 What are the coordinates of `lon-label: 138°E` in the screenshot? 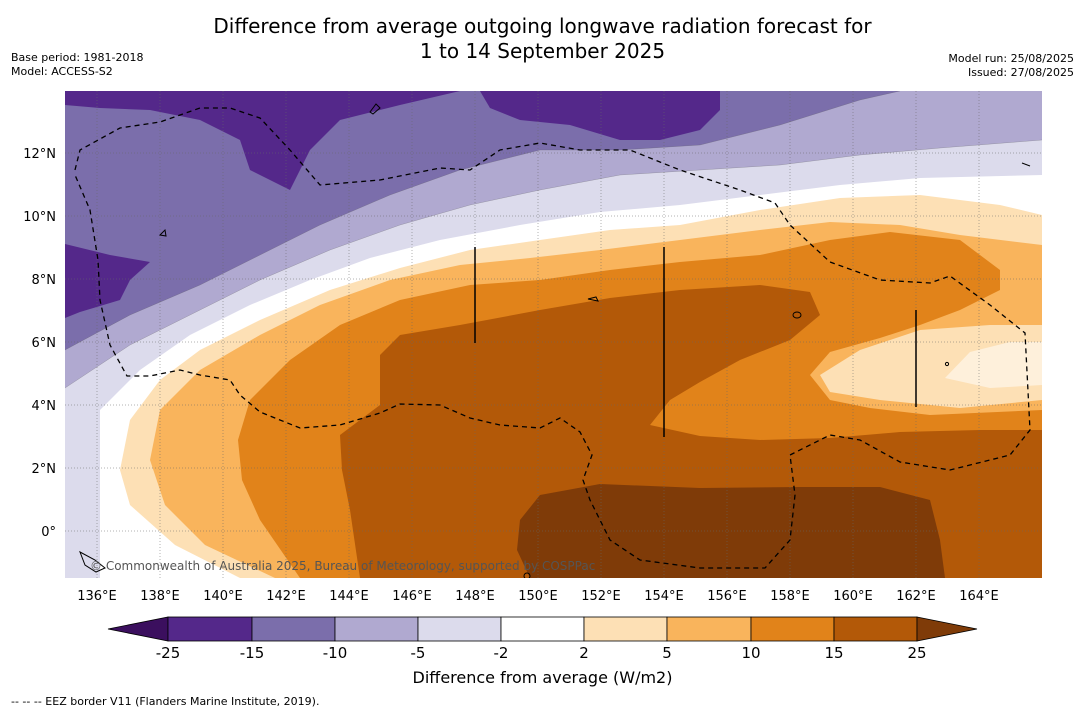 It's located at (160, 596).